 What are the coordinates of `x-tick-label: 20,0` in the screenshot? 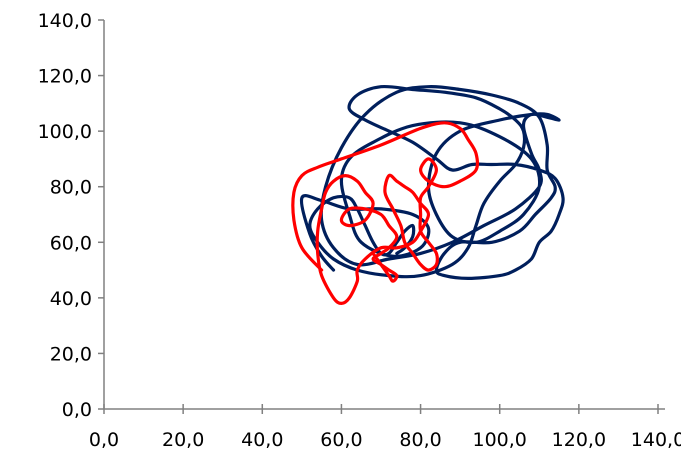 It's located at (183, 440).